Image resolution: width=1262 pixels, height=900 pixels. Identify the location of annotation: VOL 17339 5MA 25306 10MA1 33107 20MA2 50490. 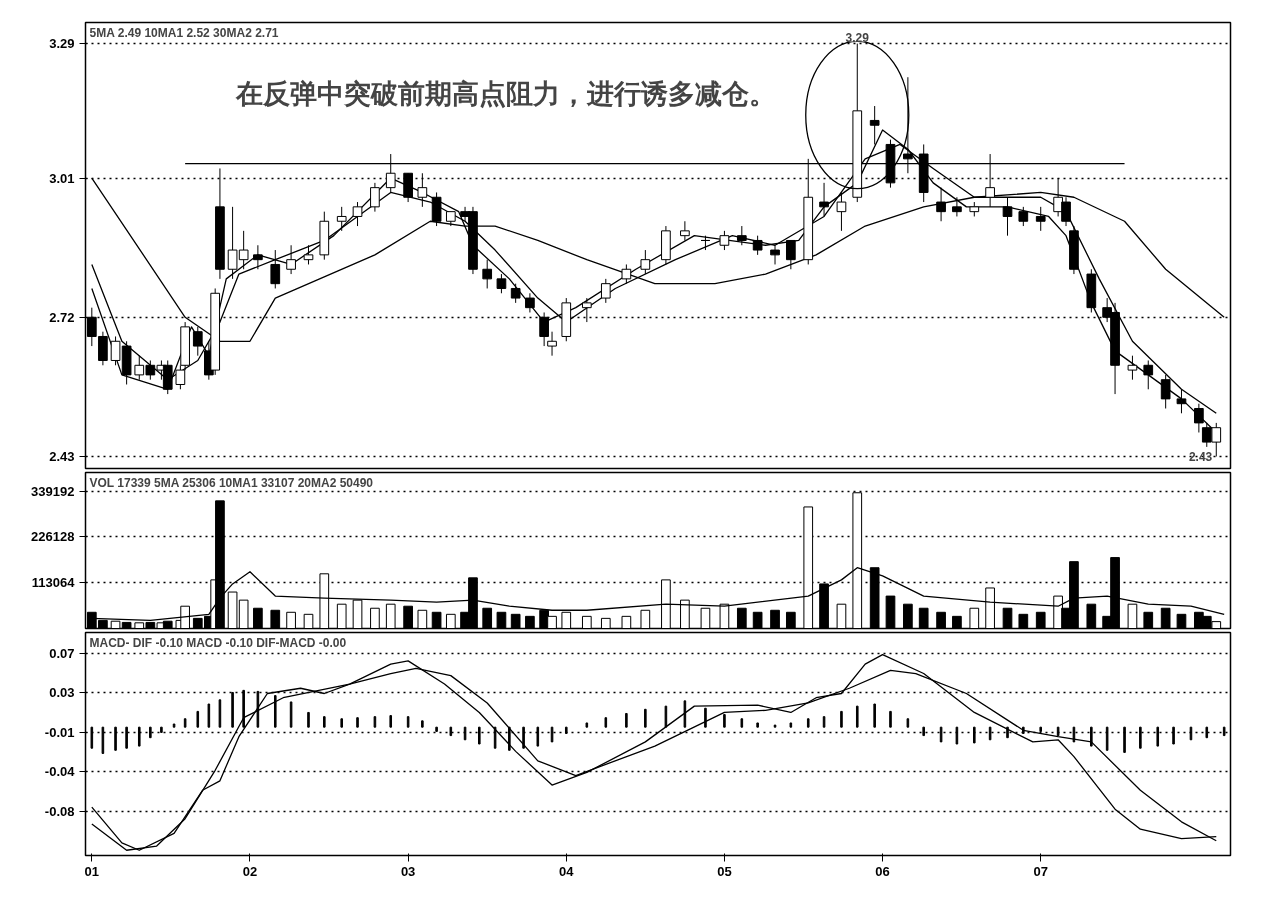
(231, 482).